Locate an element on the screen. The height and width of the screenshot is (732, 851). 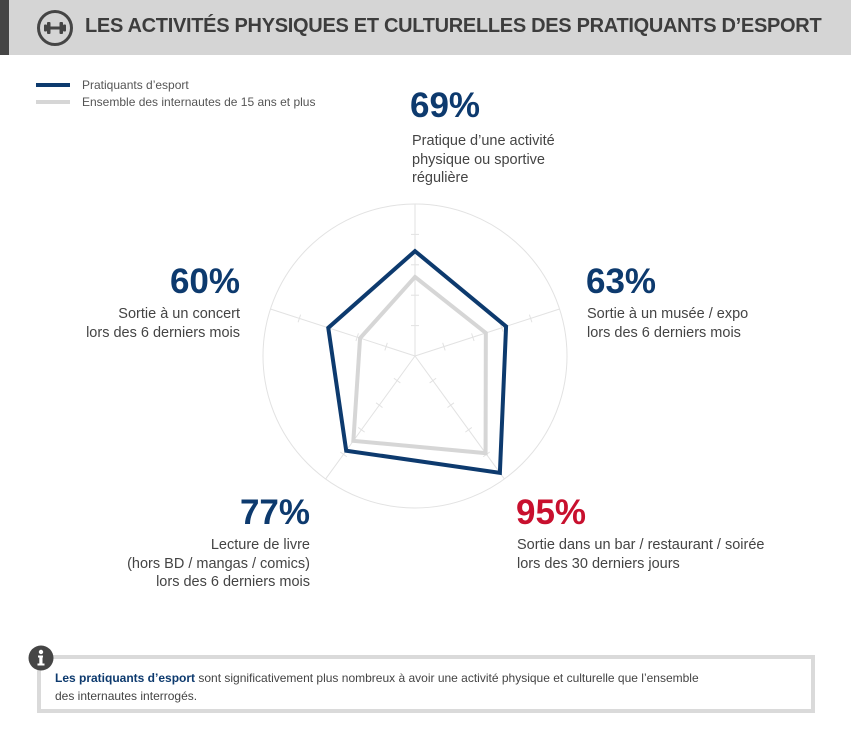
dumbbell-icon is located at coordinates (55, 28).